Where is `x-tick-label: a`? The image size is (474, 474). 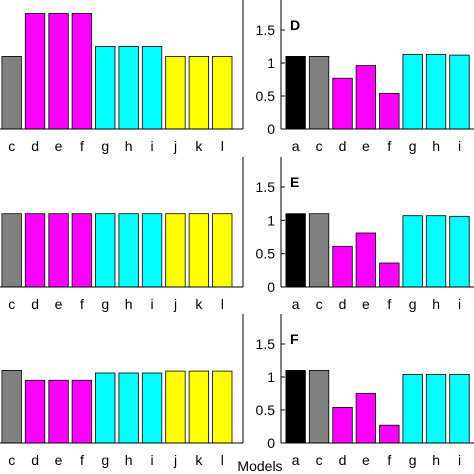 x-tick-label: a is located at coordinates (296, 460).